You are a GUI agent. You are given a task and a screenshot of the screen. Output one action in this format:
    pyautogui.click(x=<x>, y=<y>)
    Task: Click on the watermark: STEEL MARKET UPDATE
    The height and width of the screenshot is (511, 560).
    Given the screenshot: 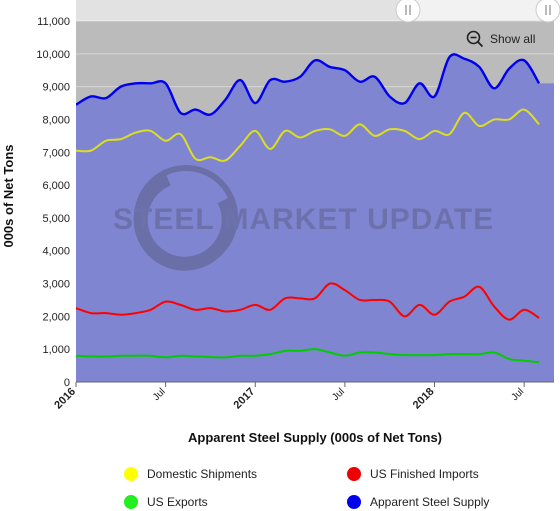 What is the action you would take?
    pyautogui.click(x=303, y=218)
    